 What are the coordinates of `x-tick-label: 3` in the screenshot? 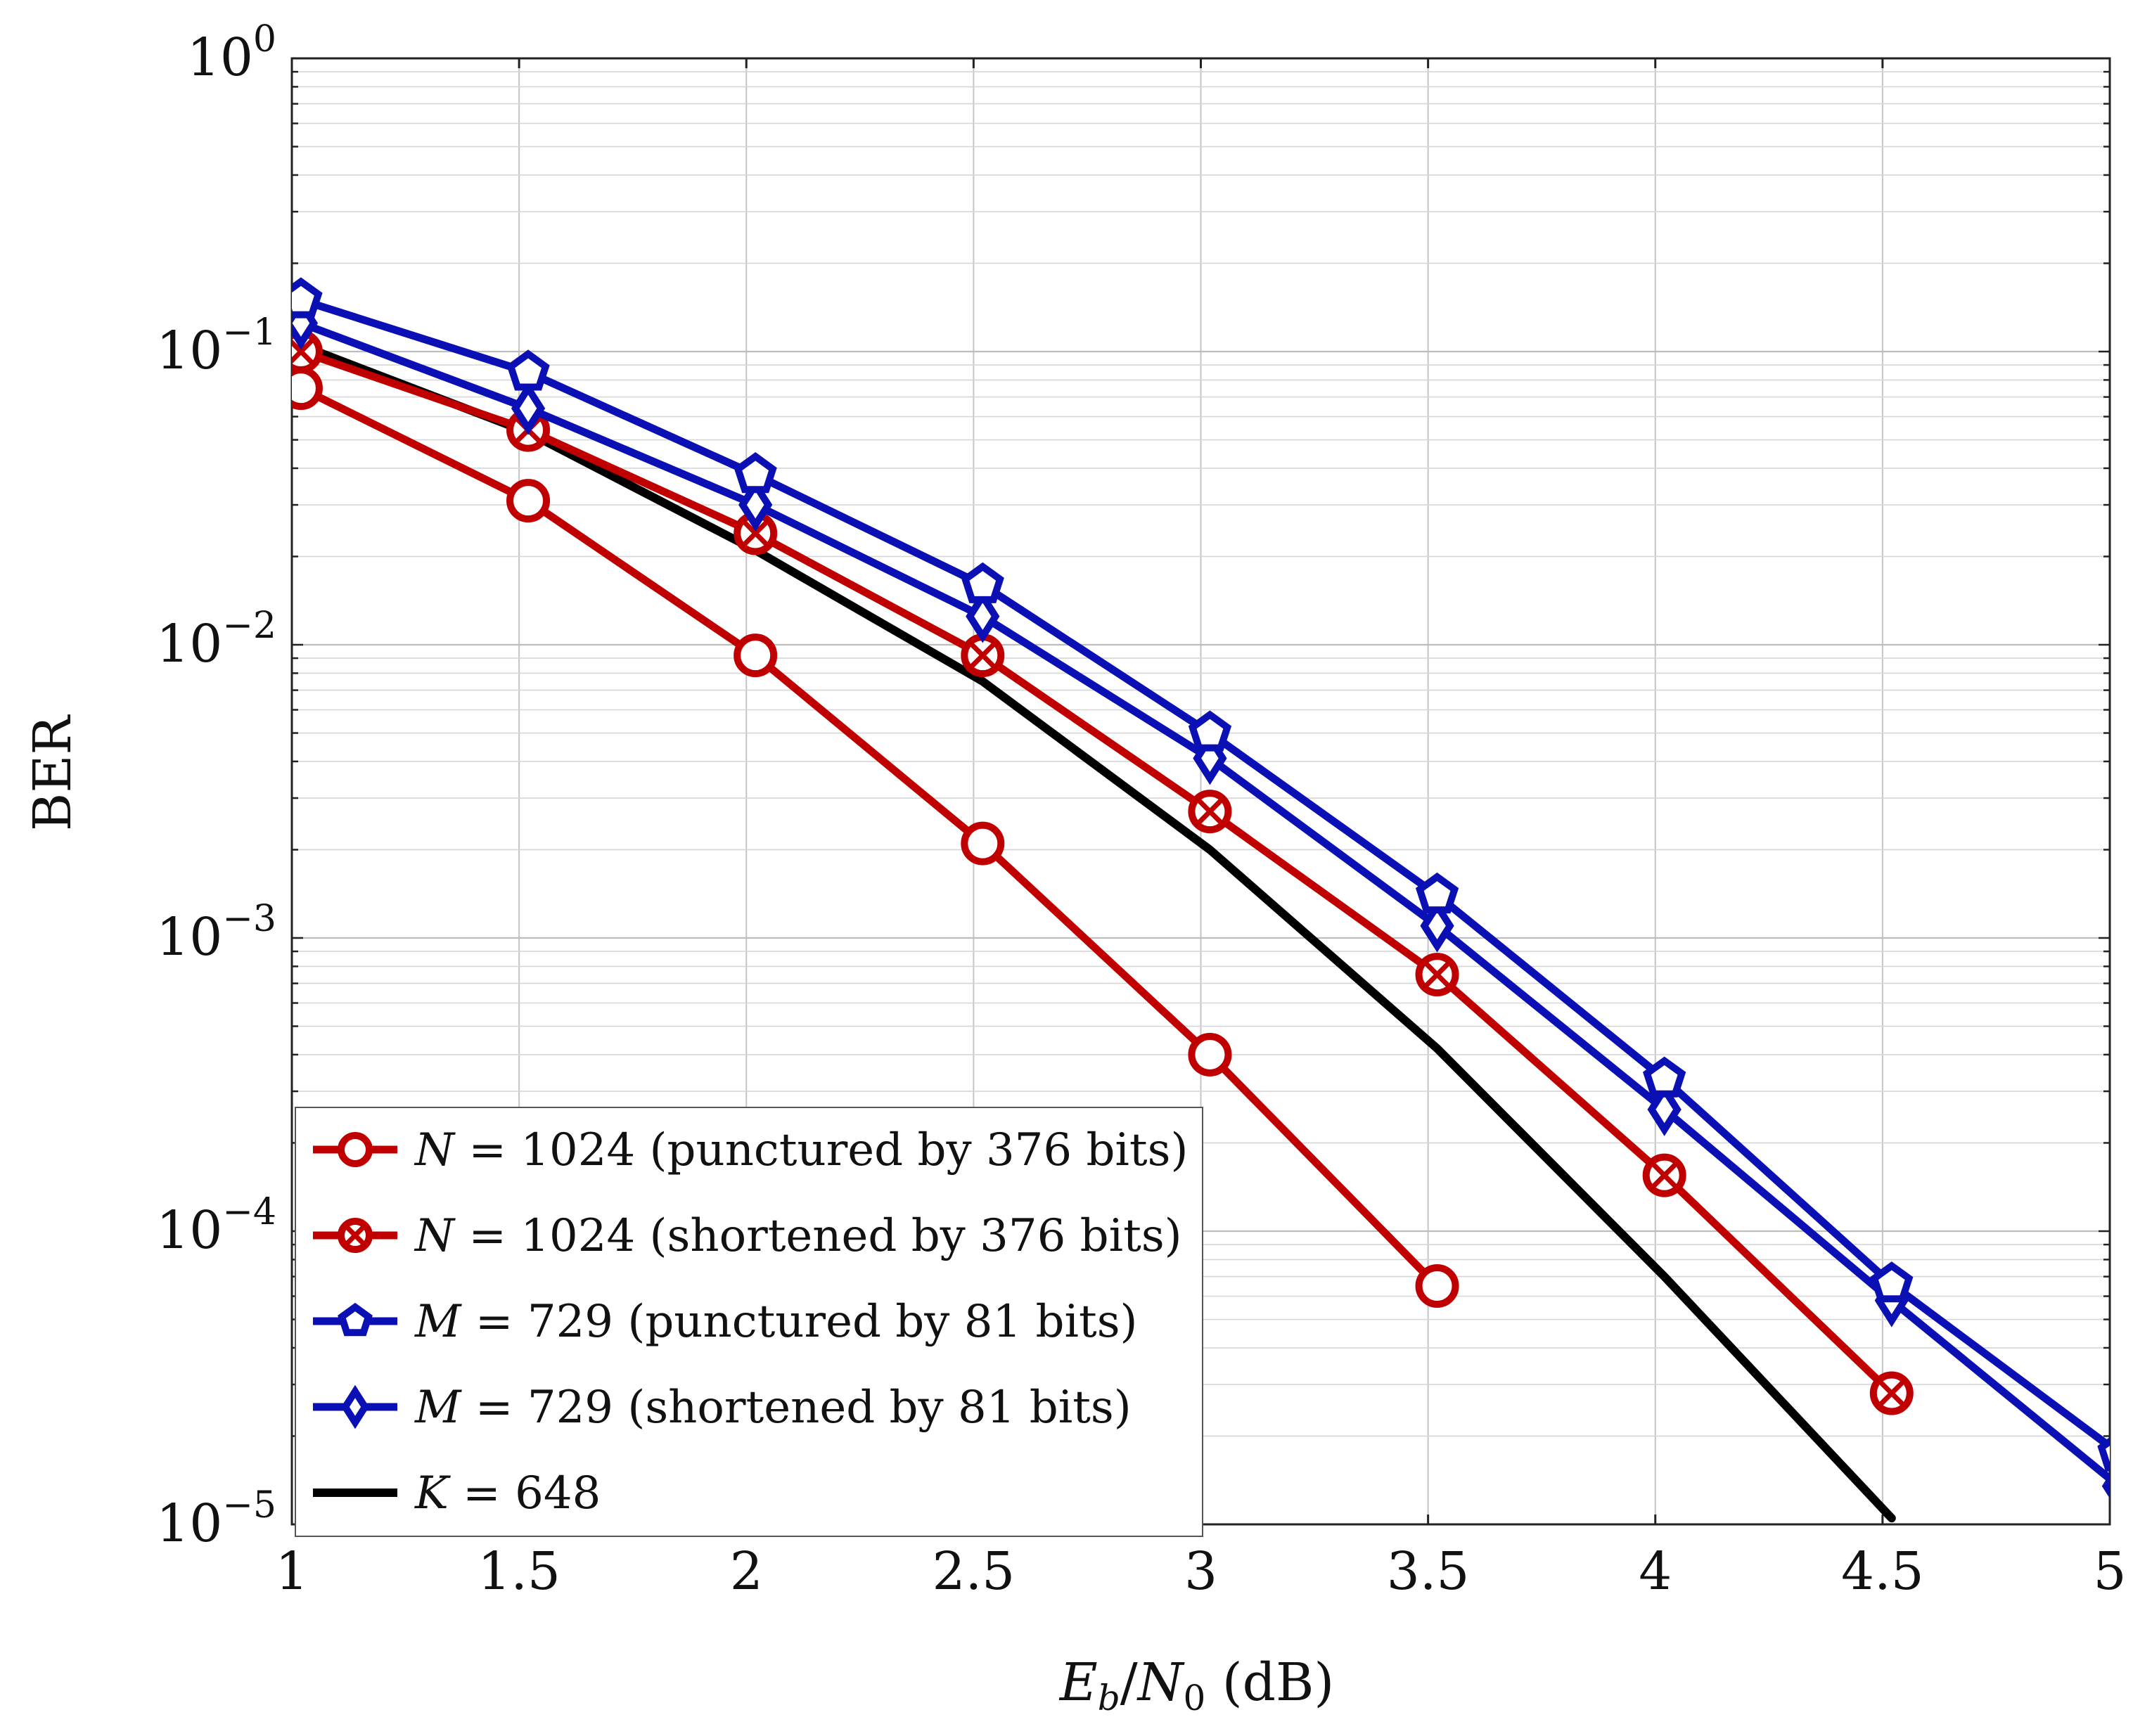 It's located at (1200, 1571).